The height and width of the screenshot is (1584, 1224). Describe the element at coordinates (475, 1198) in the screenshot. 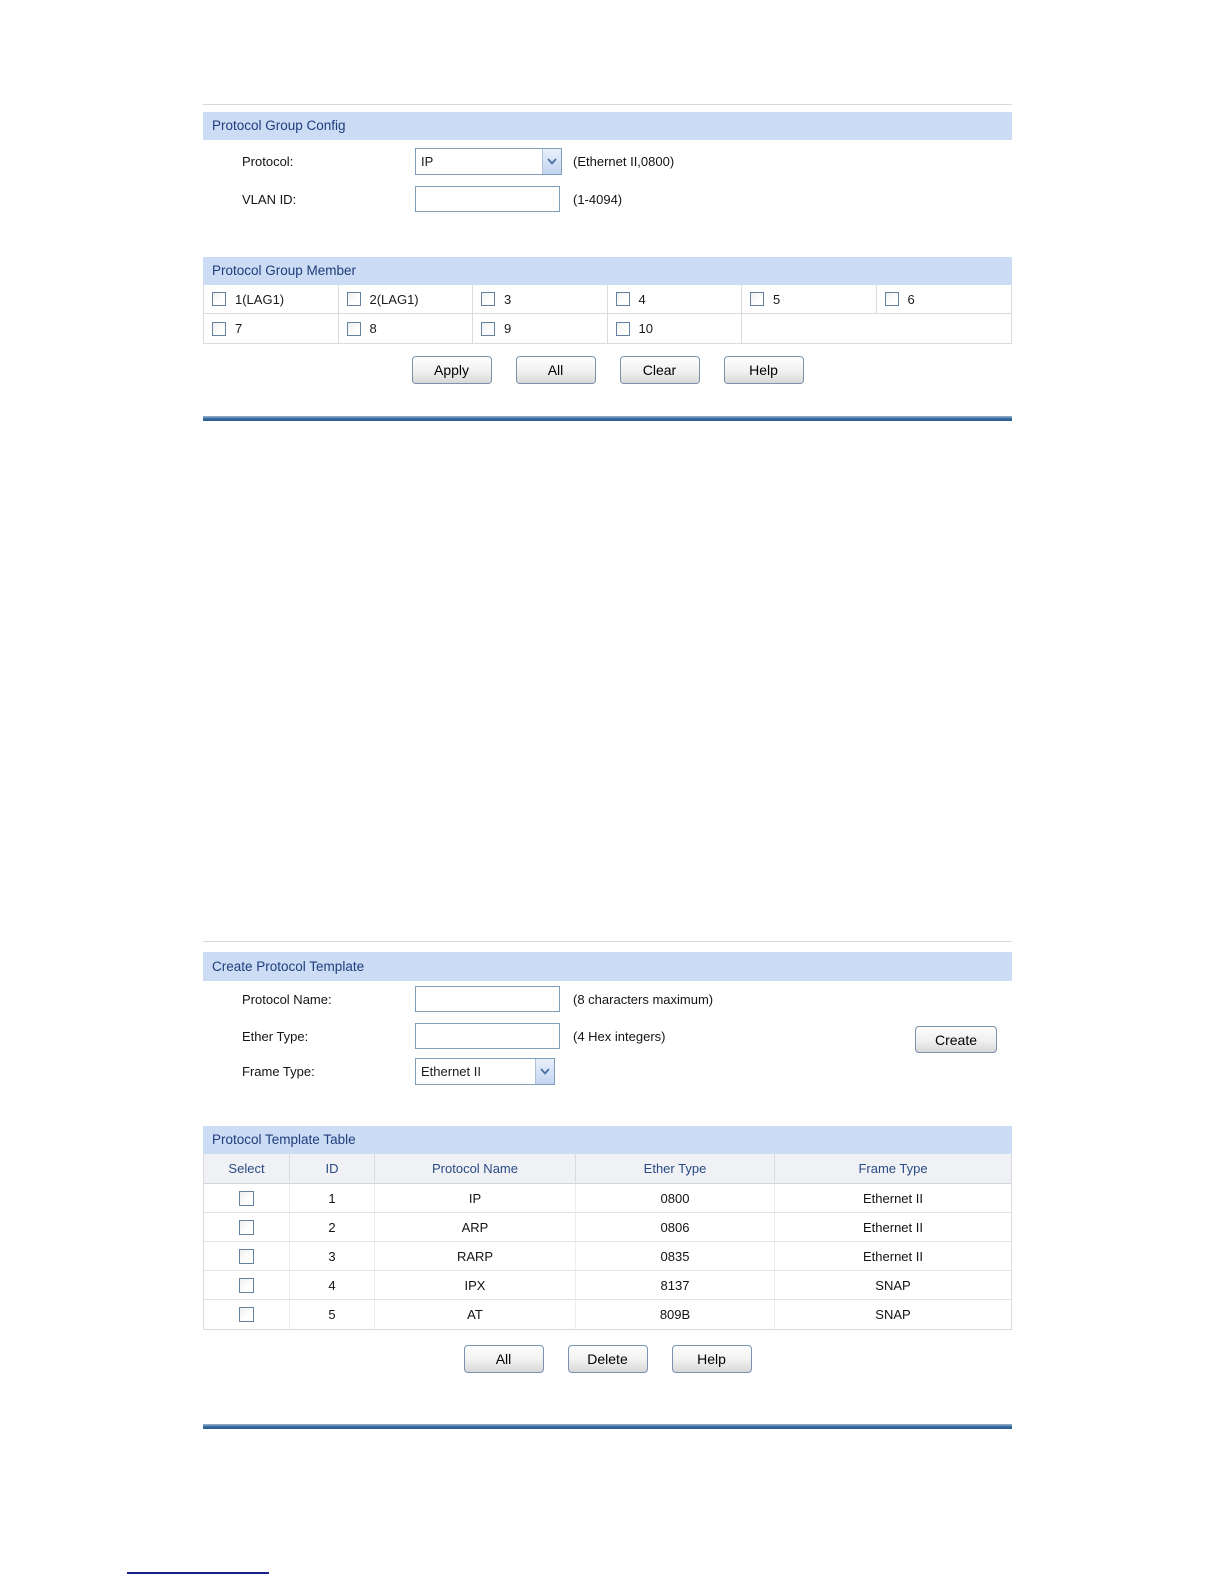

I see `cell-protocol-name: IP` at that location.